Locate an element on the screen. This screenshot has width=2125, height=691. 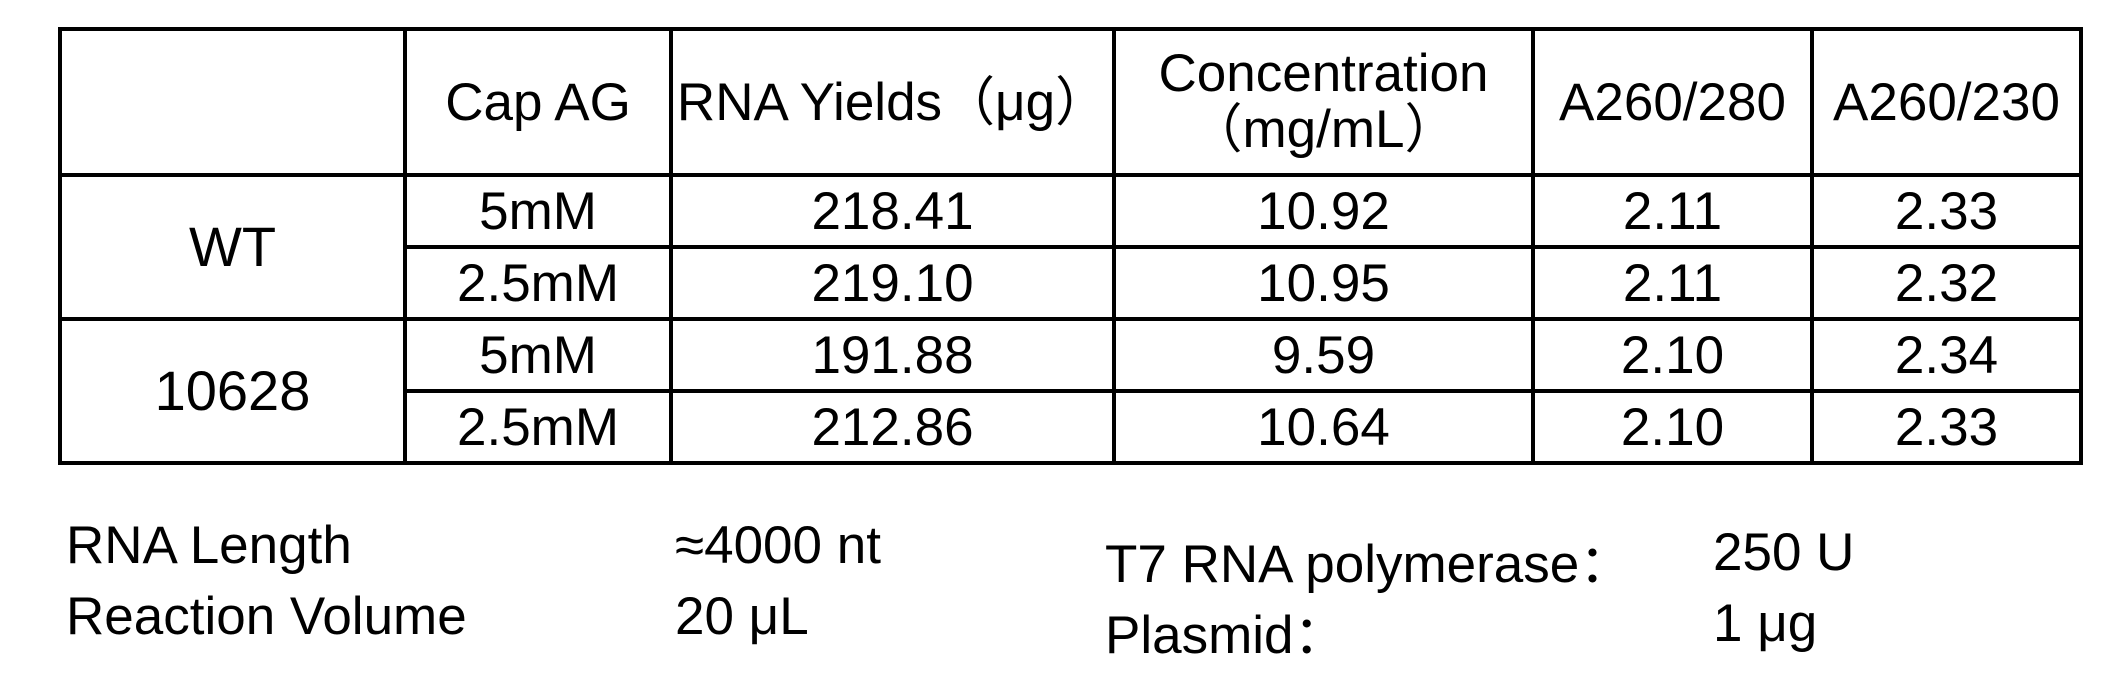
header-cap-ag: Cap AG is located at coordinates (538, 102).